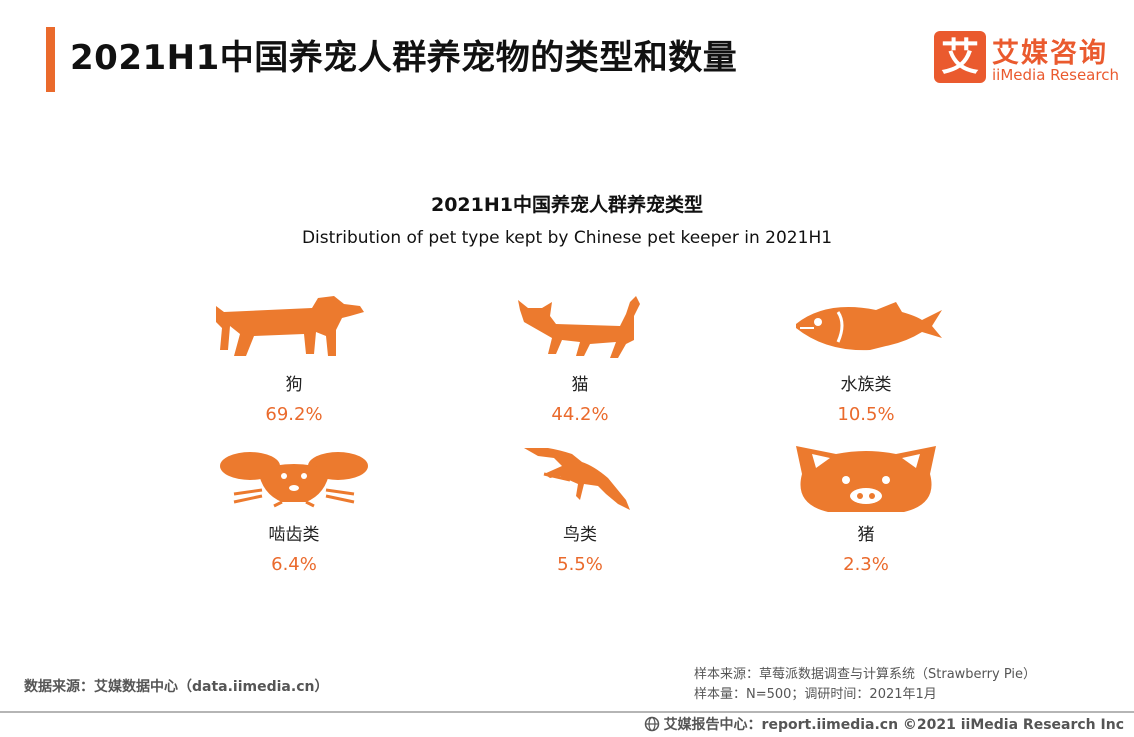 This screenshot has width=1134, height=737. Describe the element at coordinates (580, 535) in the screenshot. I see `pet-label: 鸟类` at that location.